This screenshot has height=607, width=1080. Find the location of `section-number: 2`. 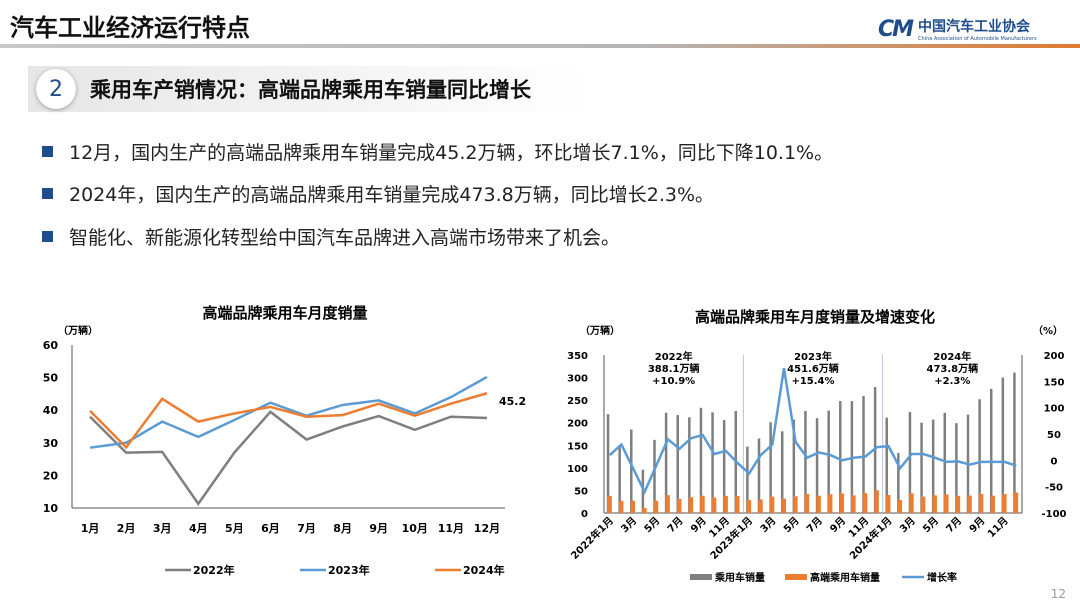

section-number: 2 is located at coordinates (56, 89).